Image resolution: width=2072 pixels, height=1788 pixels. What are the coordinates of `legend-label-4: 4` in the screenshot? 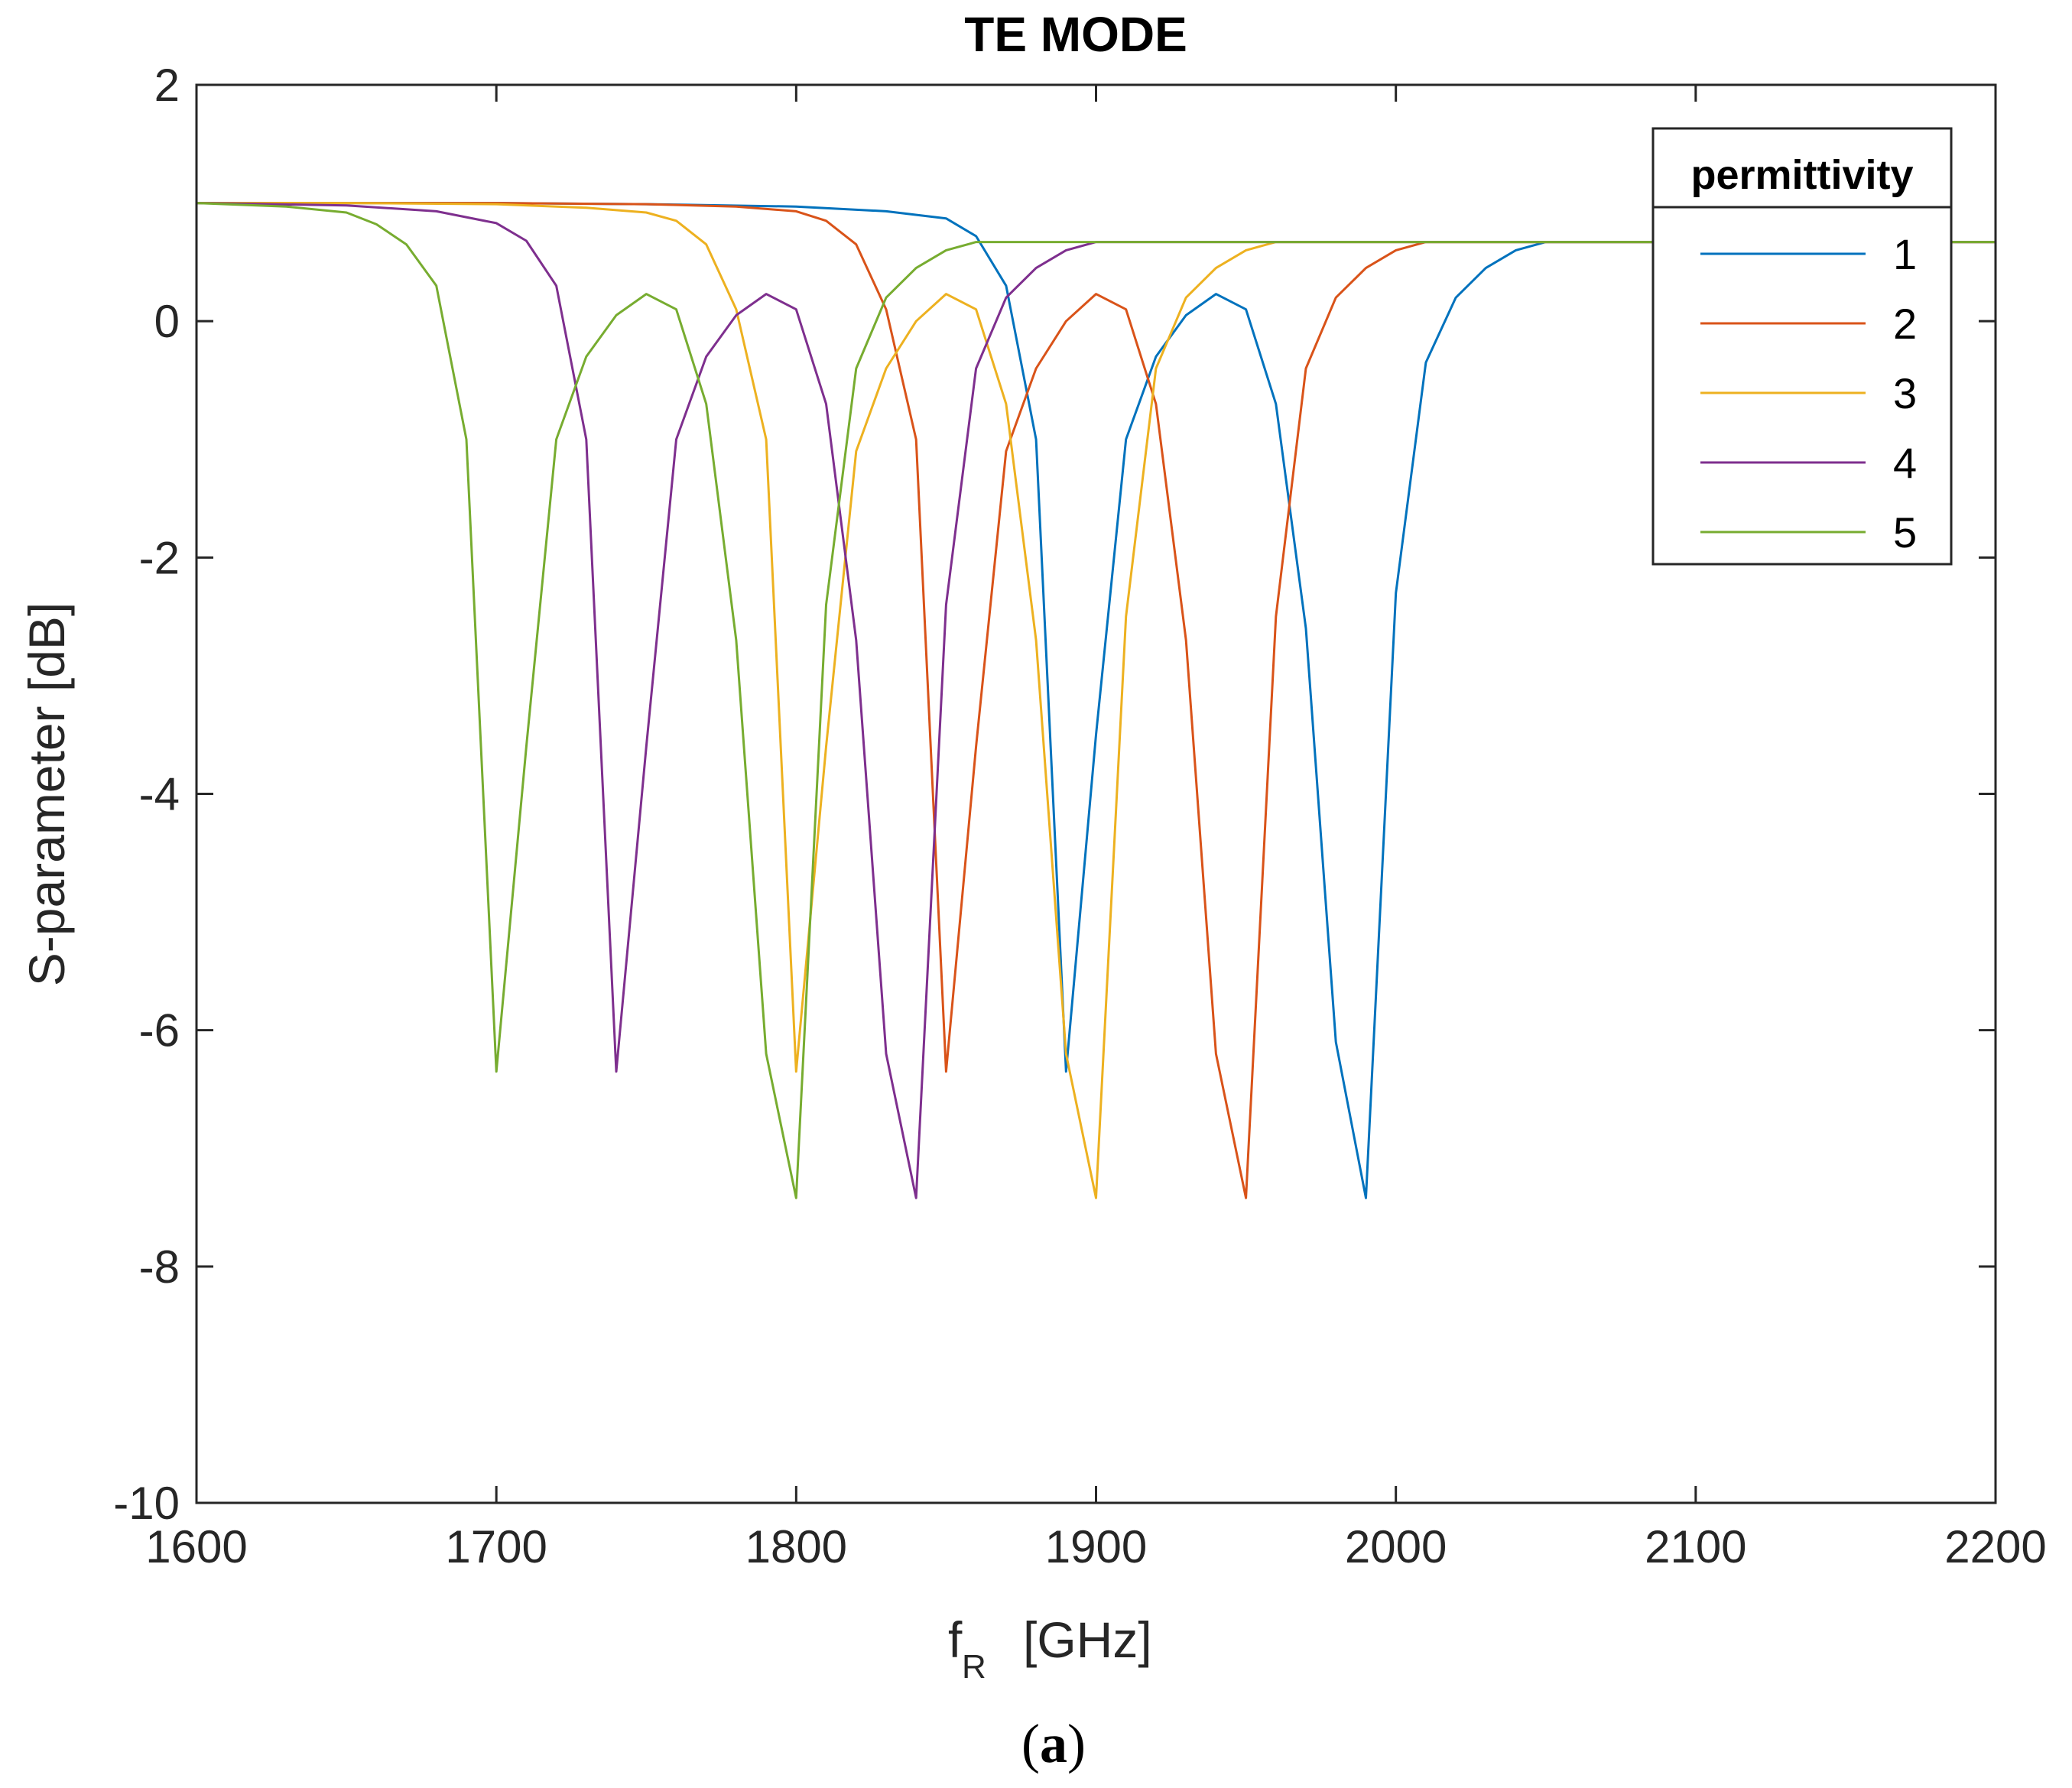 It's located at (1905, 463).